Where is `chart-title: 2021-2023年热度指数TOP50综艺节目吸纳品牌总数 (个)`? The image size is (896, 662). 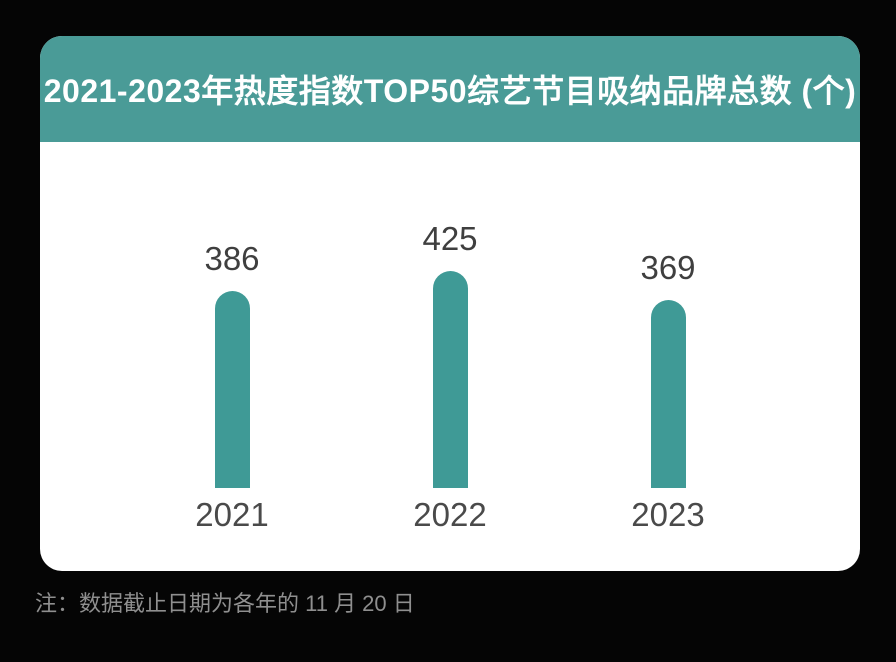
chart-title: 2021-2023年热度指数TOP50综艺节目吸纳品牌总数 (个) is located at coordinates (450, 91).